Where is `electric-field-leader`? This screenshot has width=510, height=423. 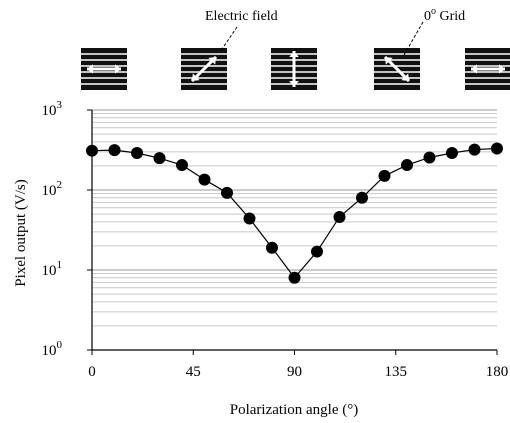 electric-field-leader is located at coordinates (228, 39).